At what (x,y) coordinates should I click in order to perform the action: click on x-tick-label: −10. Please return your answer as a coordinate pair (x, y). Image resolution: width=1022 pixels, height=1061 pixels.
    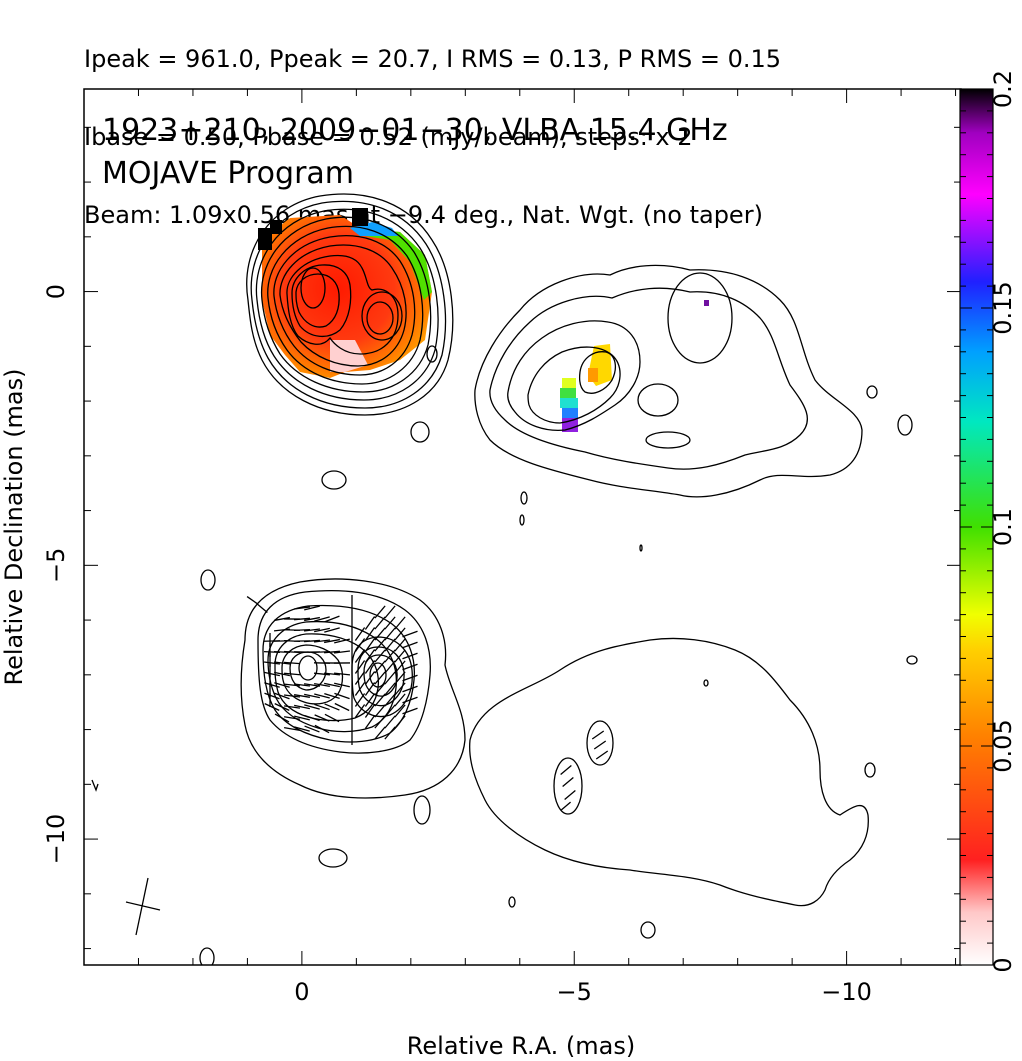
    Looking at the image, I should click on (846, 992).